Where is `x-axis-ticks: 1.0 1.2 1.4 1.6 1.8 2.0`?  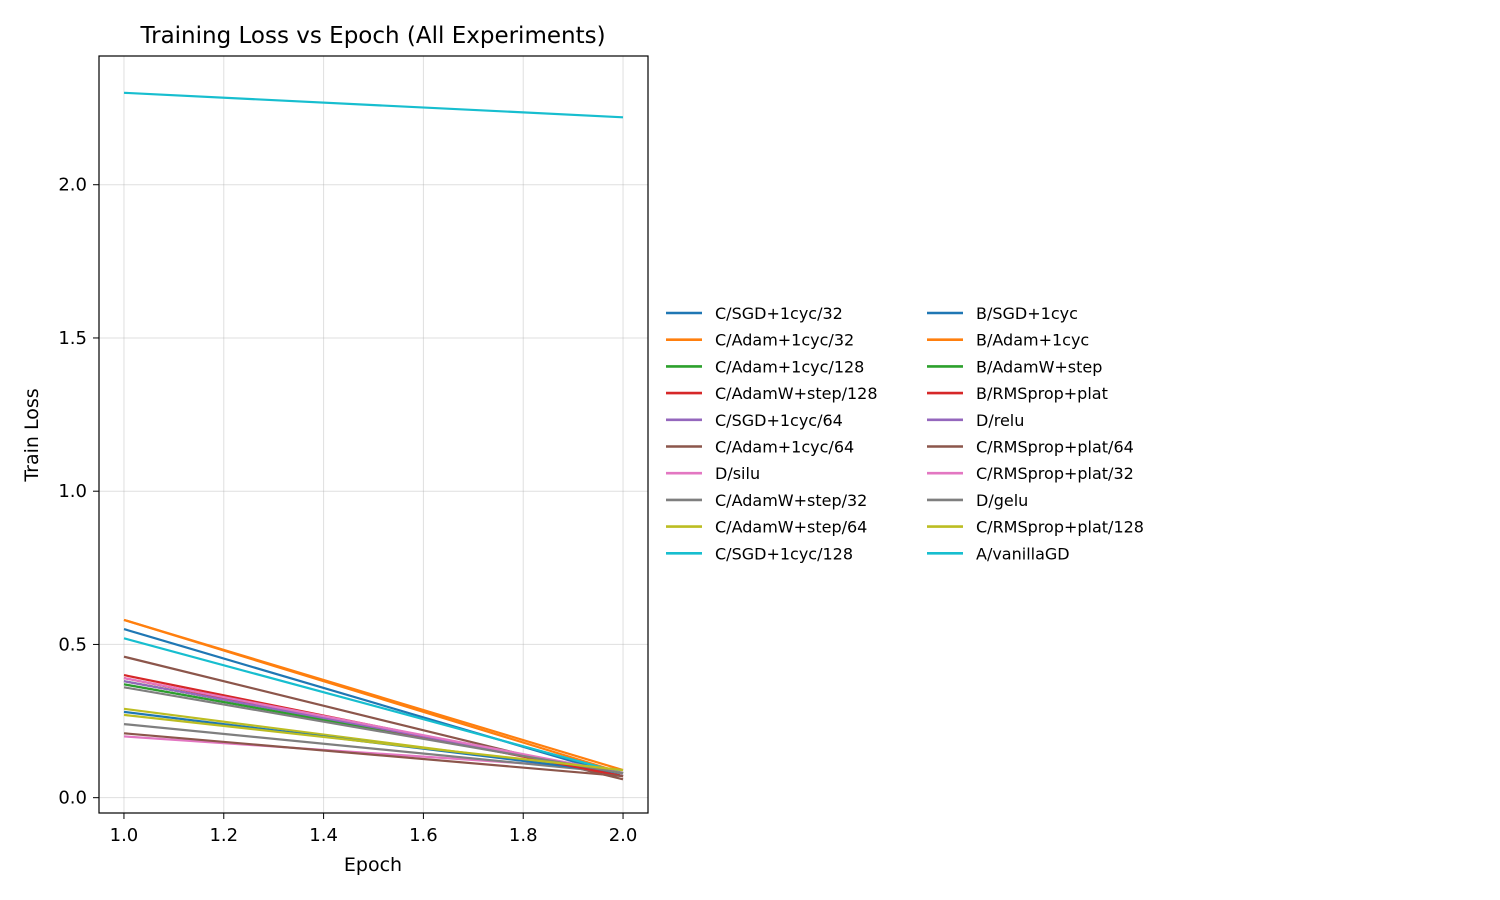 x-axis-ticks: 1.0 1.2 1.4 1.6 1.8 2.0 is located at coordinates (374, 829).